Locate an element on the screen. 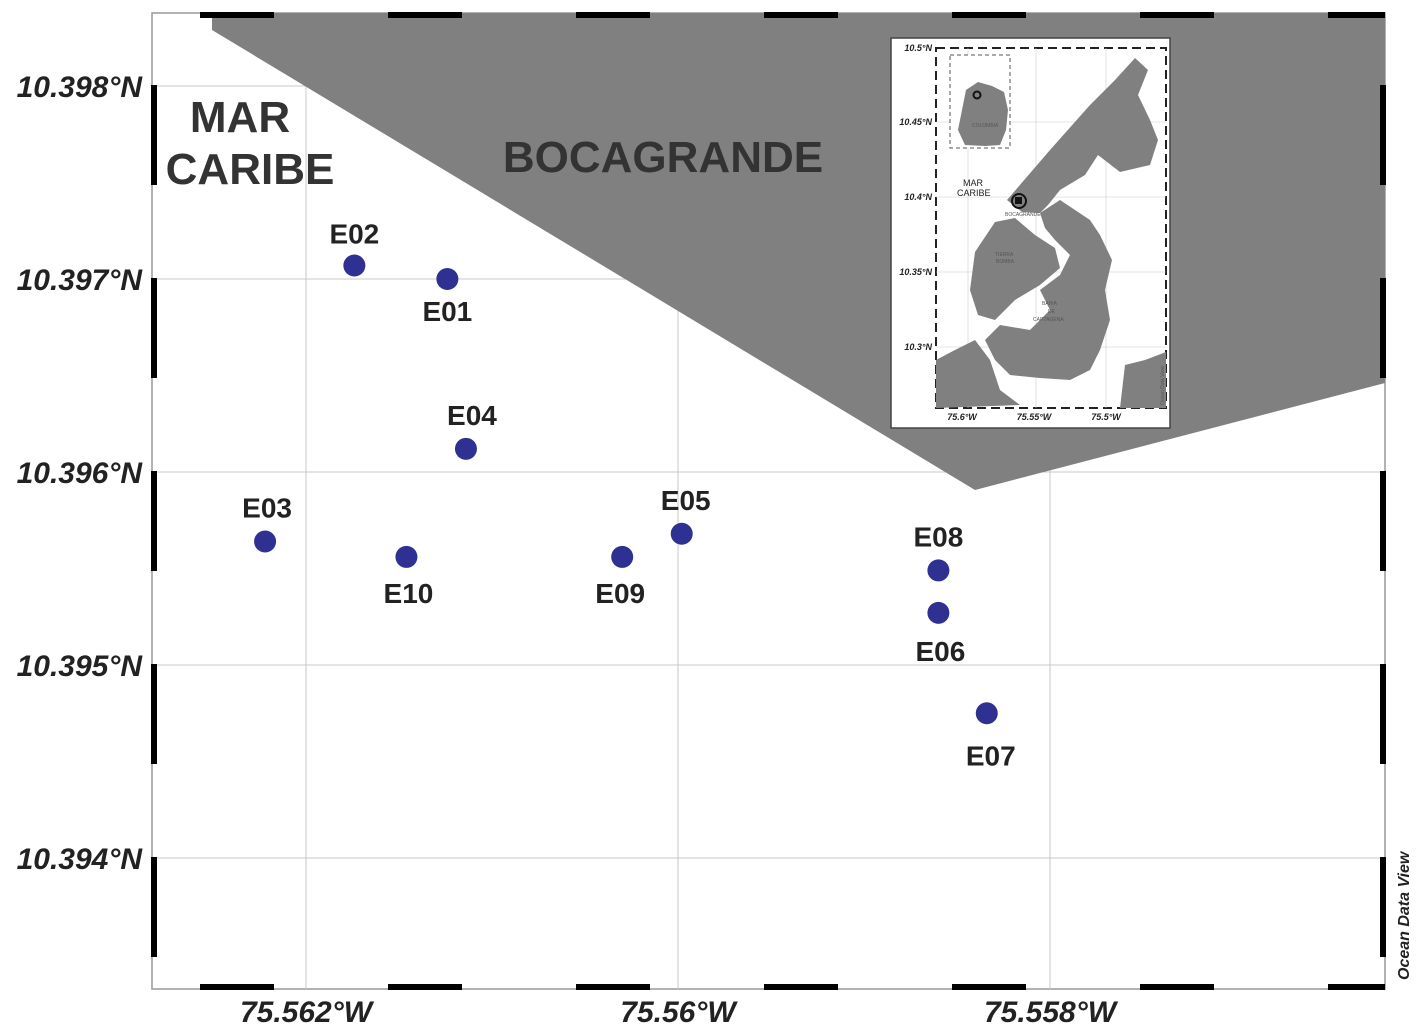 This screenshot has height=1028, width=1423. inset-credit: Ocean Data View is located at coordinates (1163, 385).